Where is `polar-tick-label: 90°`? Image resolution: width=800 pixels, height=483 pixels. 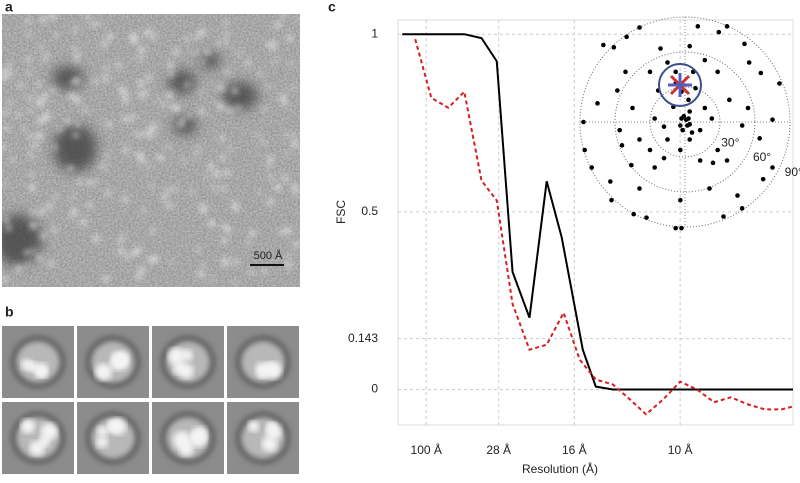
polar-tick-label: 90° is located at coordinates (792, 172).